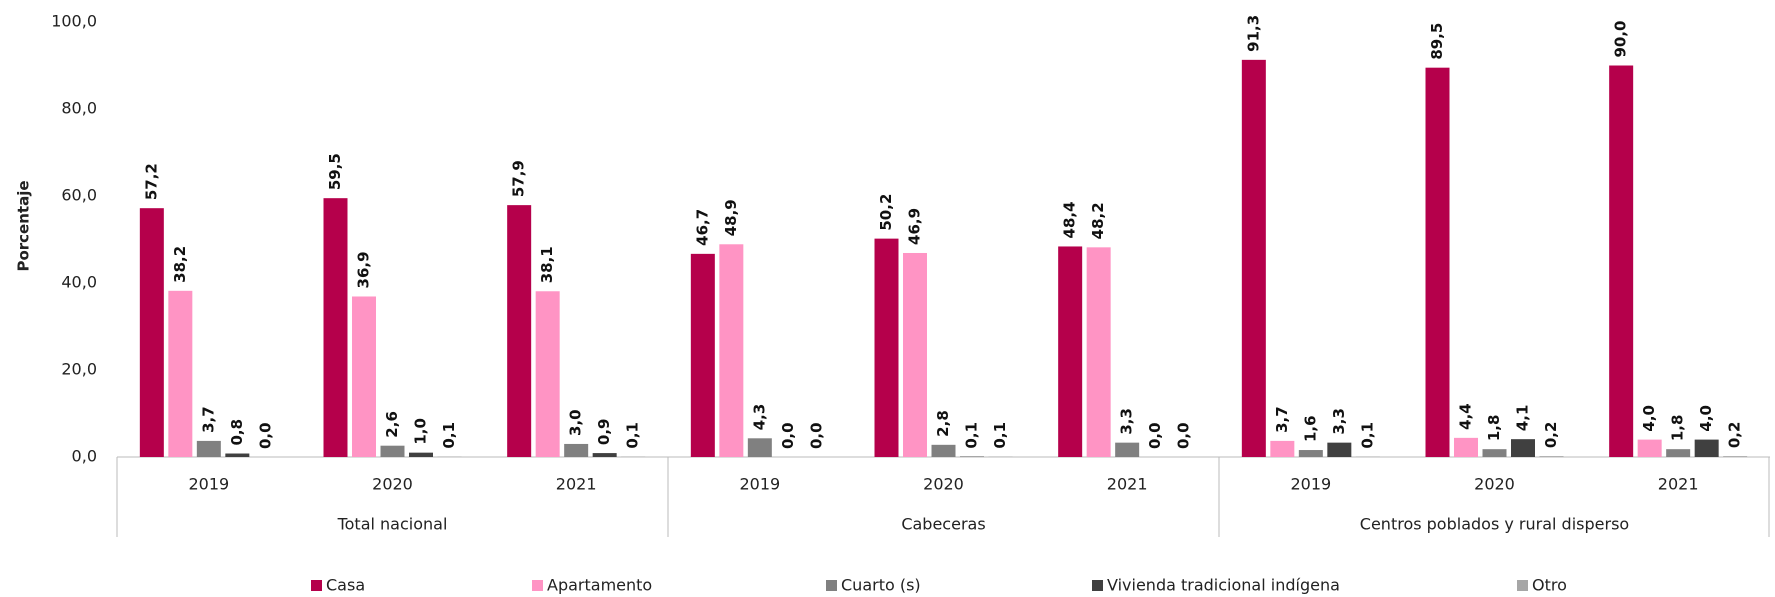 The height and width of the screenshot is (597, 1775). What do you see at coordinates (1549, 585) in the screenshot?
I see `legend-label: Otro` at bounding box center [1549, 585].